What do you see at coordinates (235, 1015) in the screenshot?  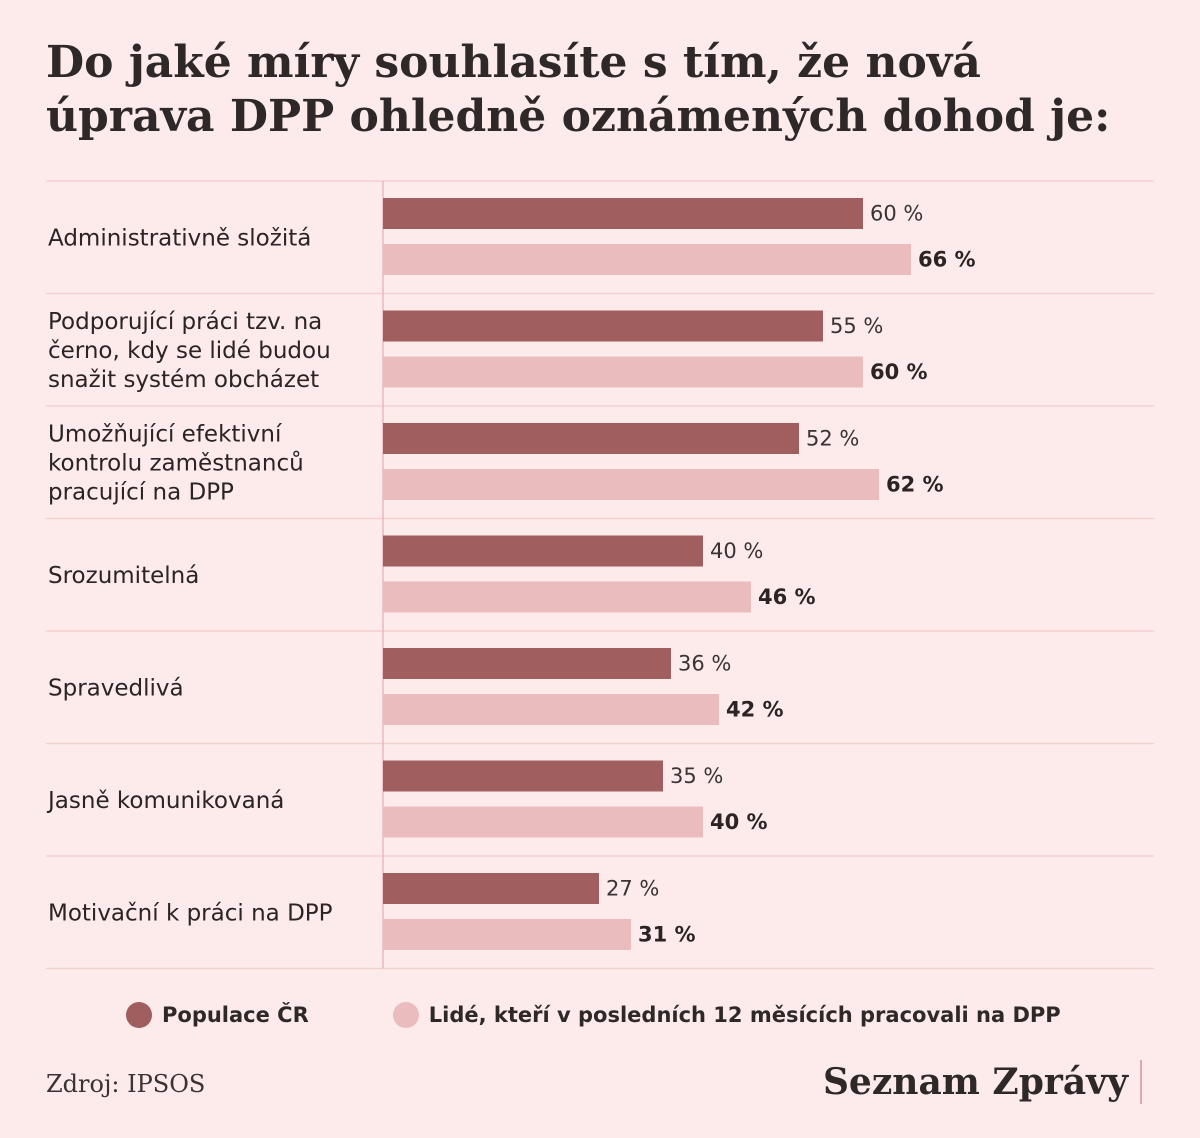 I see `legend-label-populace: Populace ČR` at bounding box center [235, 1015].